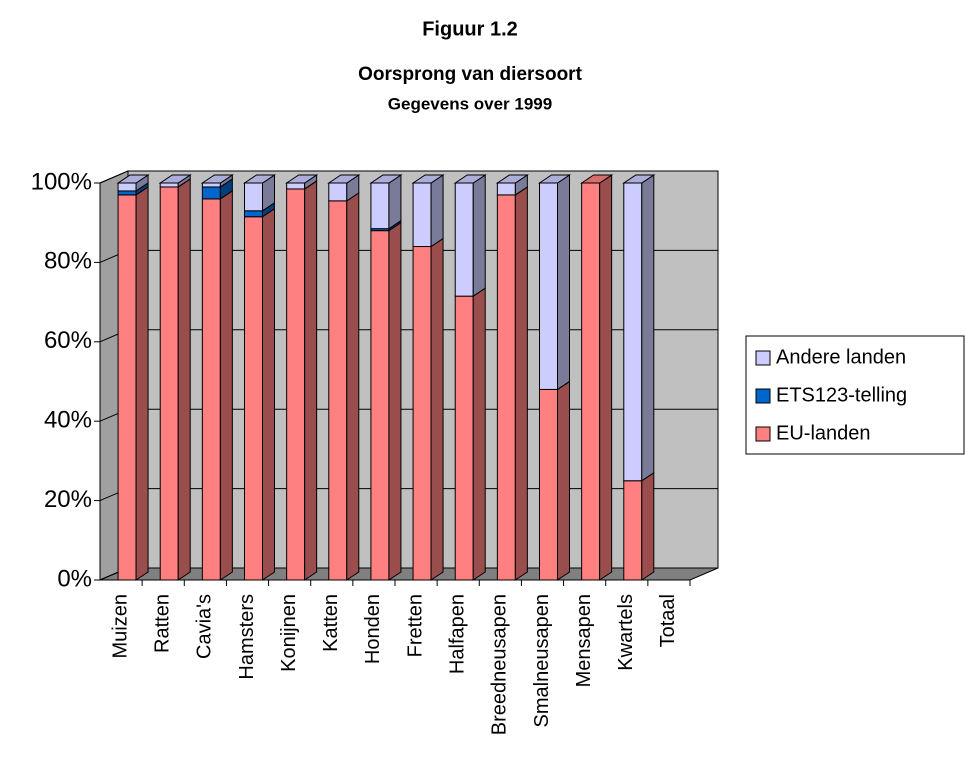 This screenshot has width=965, height=784. I want to click on x-tick-label: Smalneusapen, so click(542, 660).